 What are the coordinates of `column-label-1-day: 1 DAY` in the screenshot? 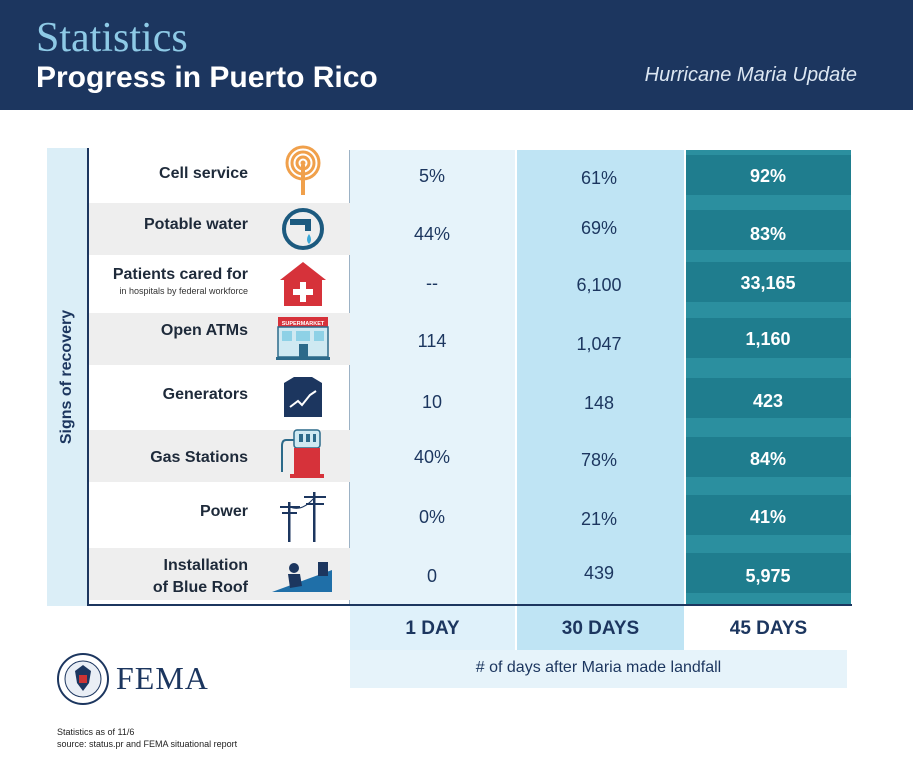 It's located at (432, 628).